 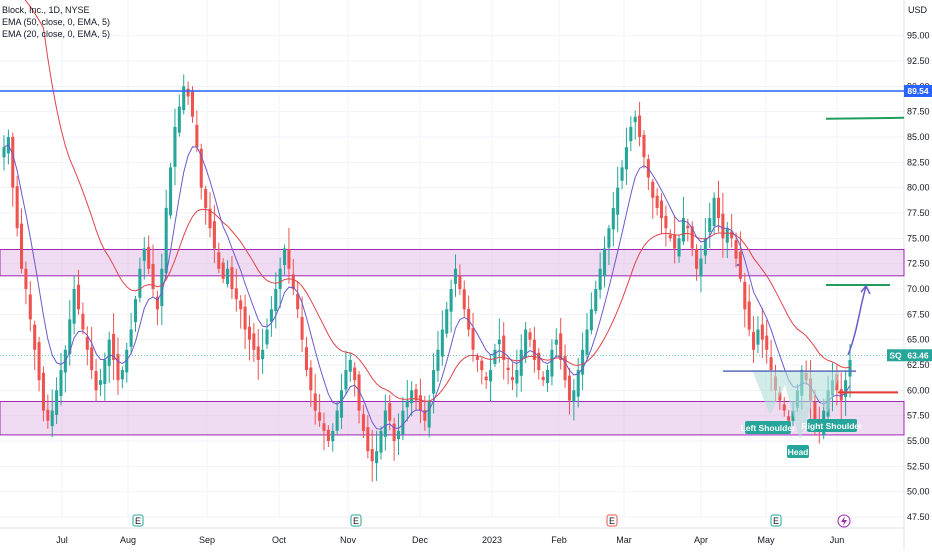 I want to click on annotation-dot, so click(x=738, y=265).